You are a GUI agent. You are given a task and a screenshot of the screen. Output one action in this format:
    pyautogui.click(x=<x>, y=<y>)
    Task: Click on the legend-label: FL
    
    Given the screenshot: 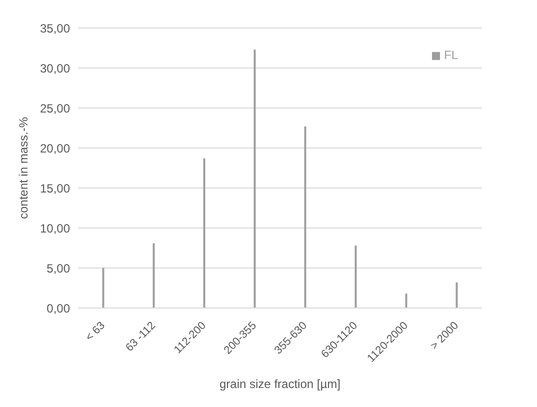 What is the action you would take?
    pyautogui.click(x=451, y=55)
    